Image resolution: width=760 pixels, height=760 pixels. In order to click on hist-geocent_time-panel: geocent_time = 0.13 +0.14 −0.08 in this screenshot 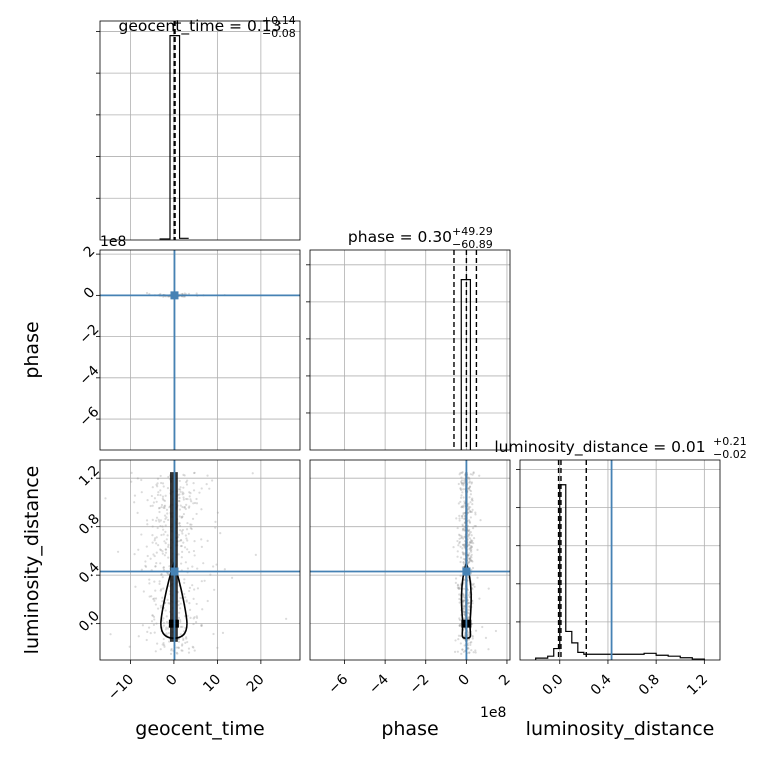, I will do `click(198, 127)`.